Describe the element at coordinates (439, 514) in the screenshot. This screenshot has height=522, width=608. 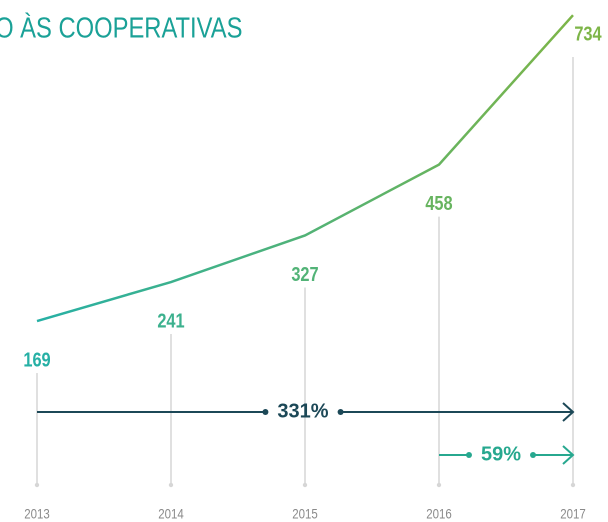
I see `x-tick-label: 2016` at that location.